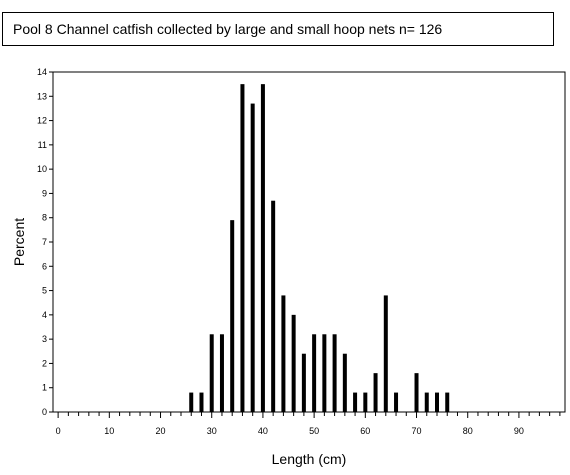  I want to click on y-tick-label: 10, so click(42, 169).